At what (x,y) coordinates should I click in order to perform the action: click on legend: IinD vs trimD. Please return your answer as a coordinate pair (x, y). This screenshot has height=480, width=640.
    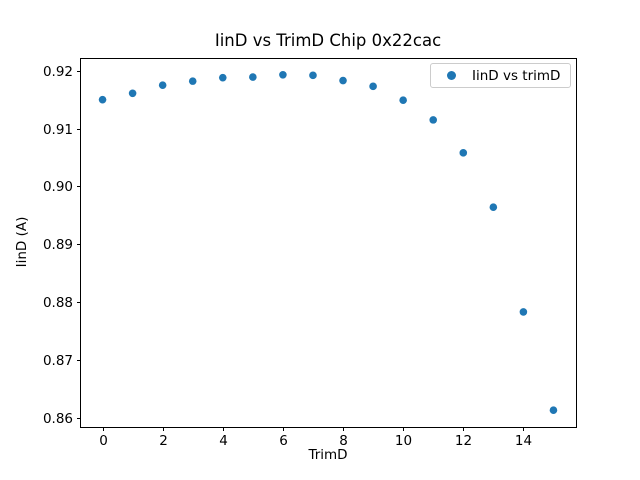
    Looking at the image, I should click on (500, 75).